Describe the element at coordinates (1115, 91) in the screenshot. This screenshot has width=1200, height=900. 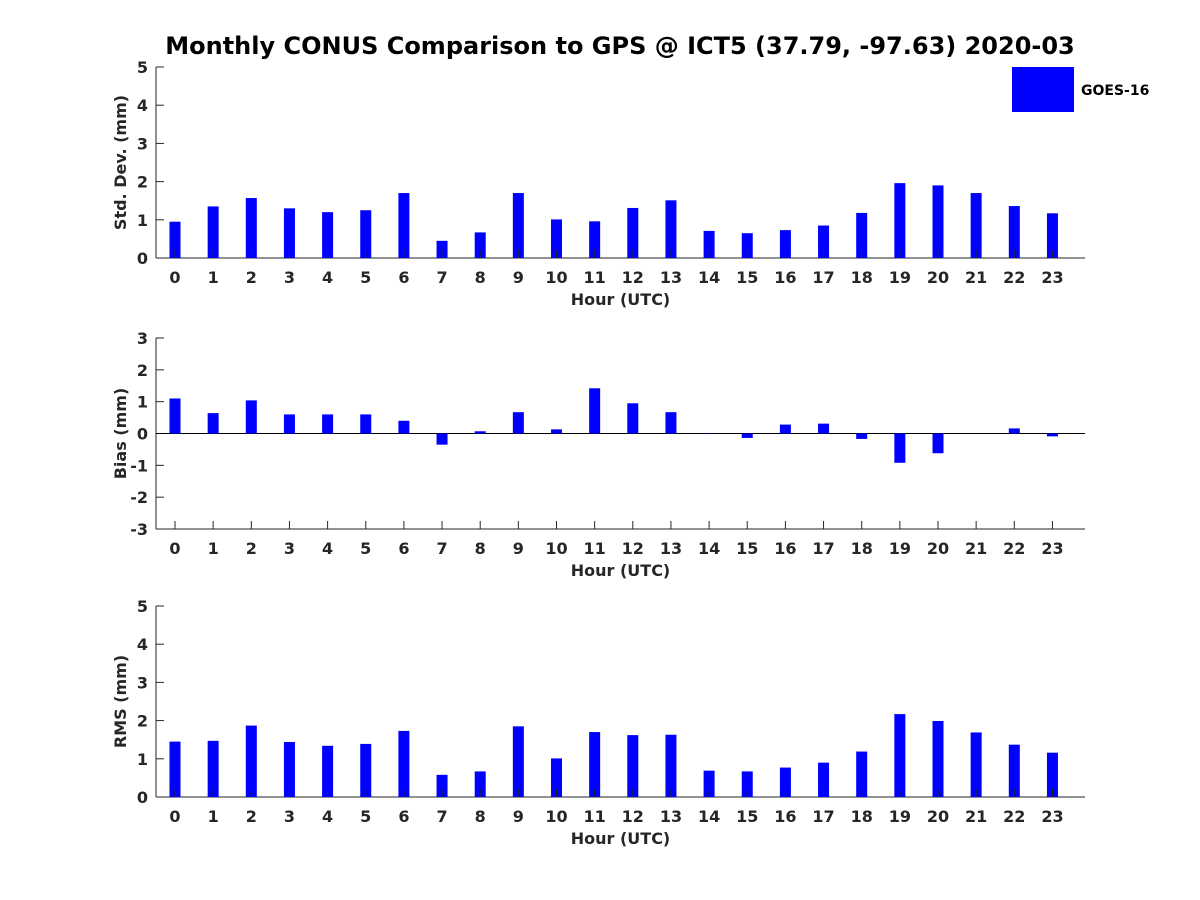
I see `legend-label: GOES-16` at that location.